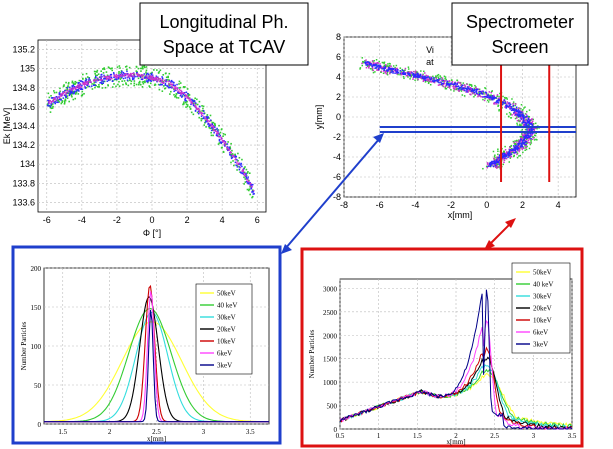  I want to click on blue-arrow-head-bottom, so click(286, 249).